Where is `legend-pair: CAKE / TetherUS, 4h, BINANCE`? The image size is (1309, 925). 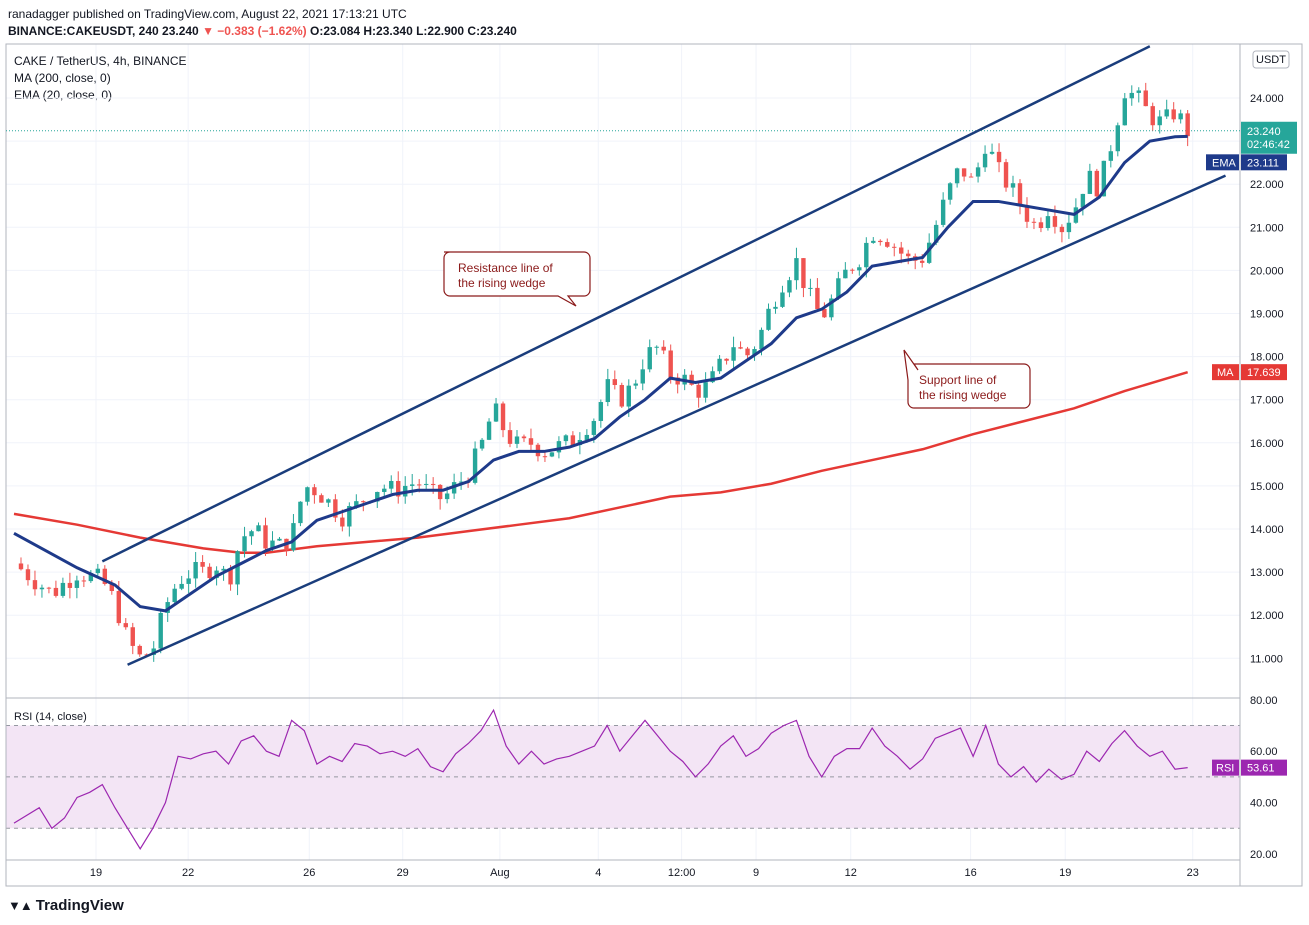
legend-pair: CAKE / TetherUS, 4h, BINANCE is located at coordinates (100, 61).